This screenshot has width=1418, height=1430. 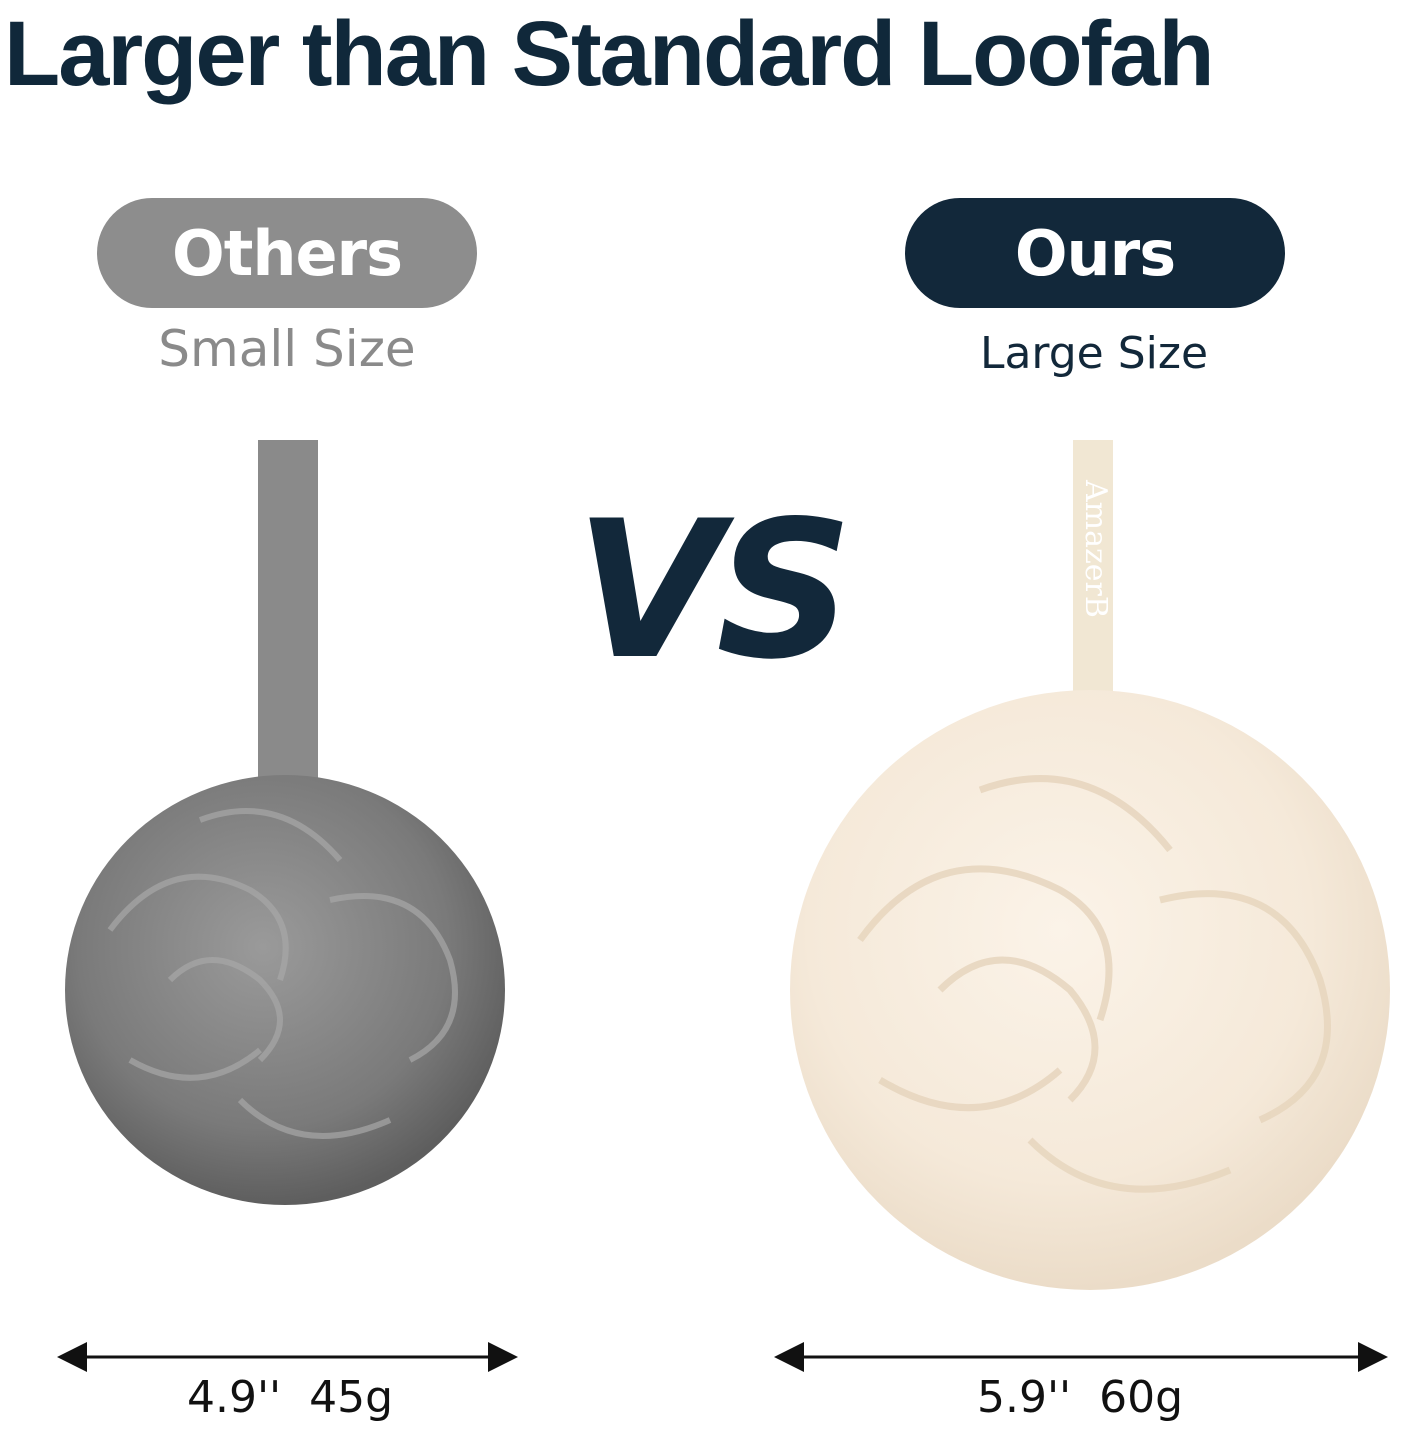 I want to click on others-label: Others, so click(x=287, y=253).